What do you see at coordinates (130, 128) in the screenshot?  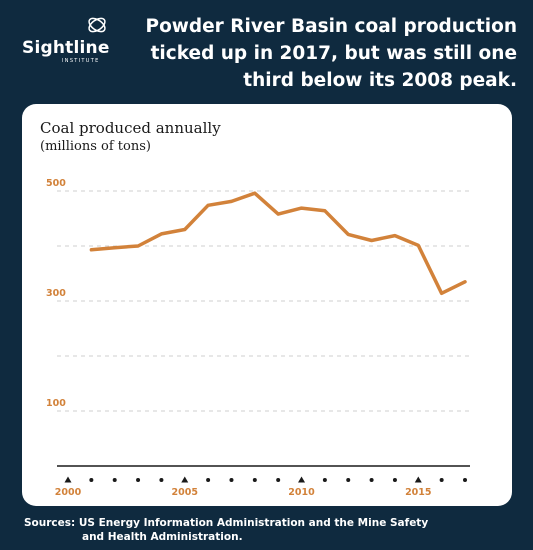 I see `chart-title: Coal produced annually` at bounding box center [130, 128].